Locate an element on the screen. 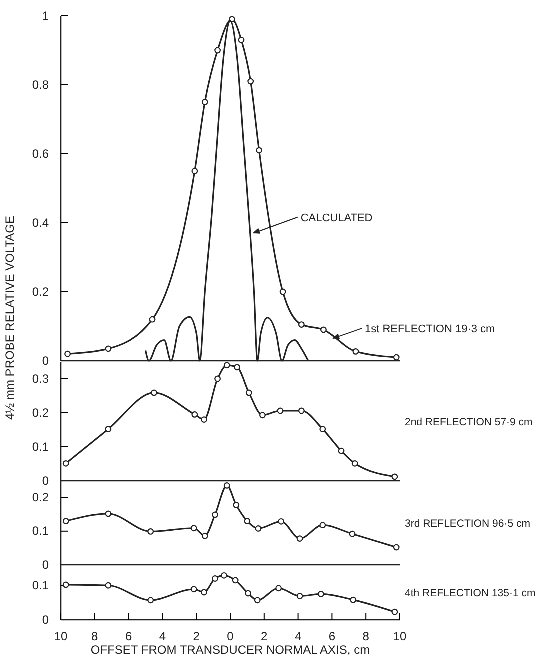 The height and width of the screenshot is (660, 541). text: 3rd REFLECTION 96·5 cm is located at coordinates (468, 524).